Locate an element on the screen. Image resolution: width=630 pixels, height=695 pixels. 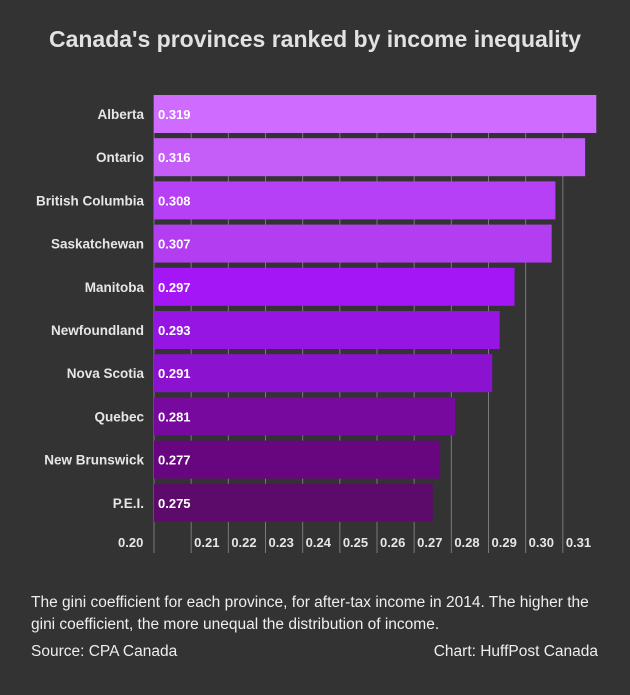
bar-value-label: 0.291 is located at coordinates (174, 373).